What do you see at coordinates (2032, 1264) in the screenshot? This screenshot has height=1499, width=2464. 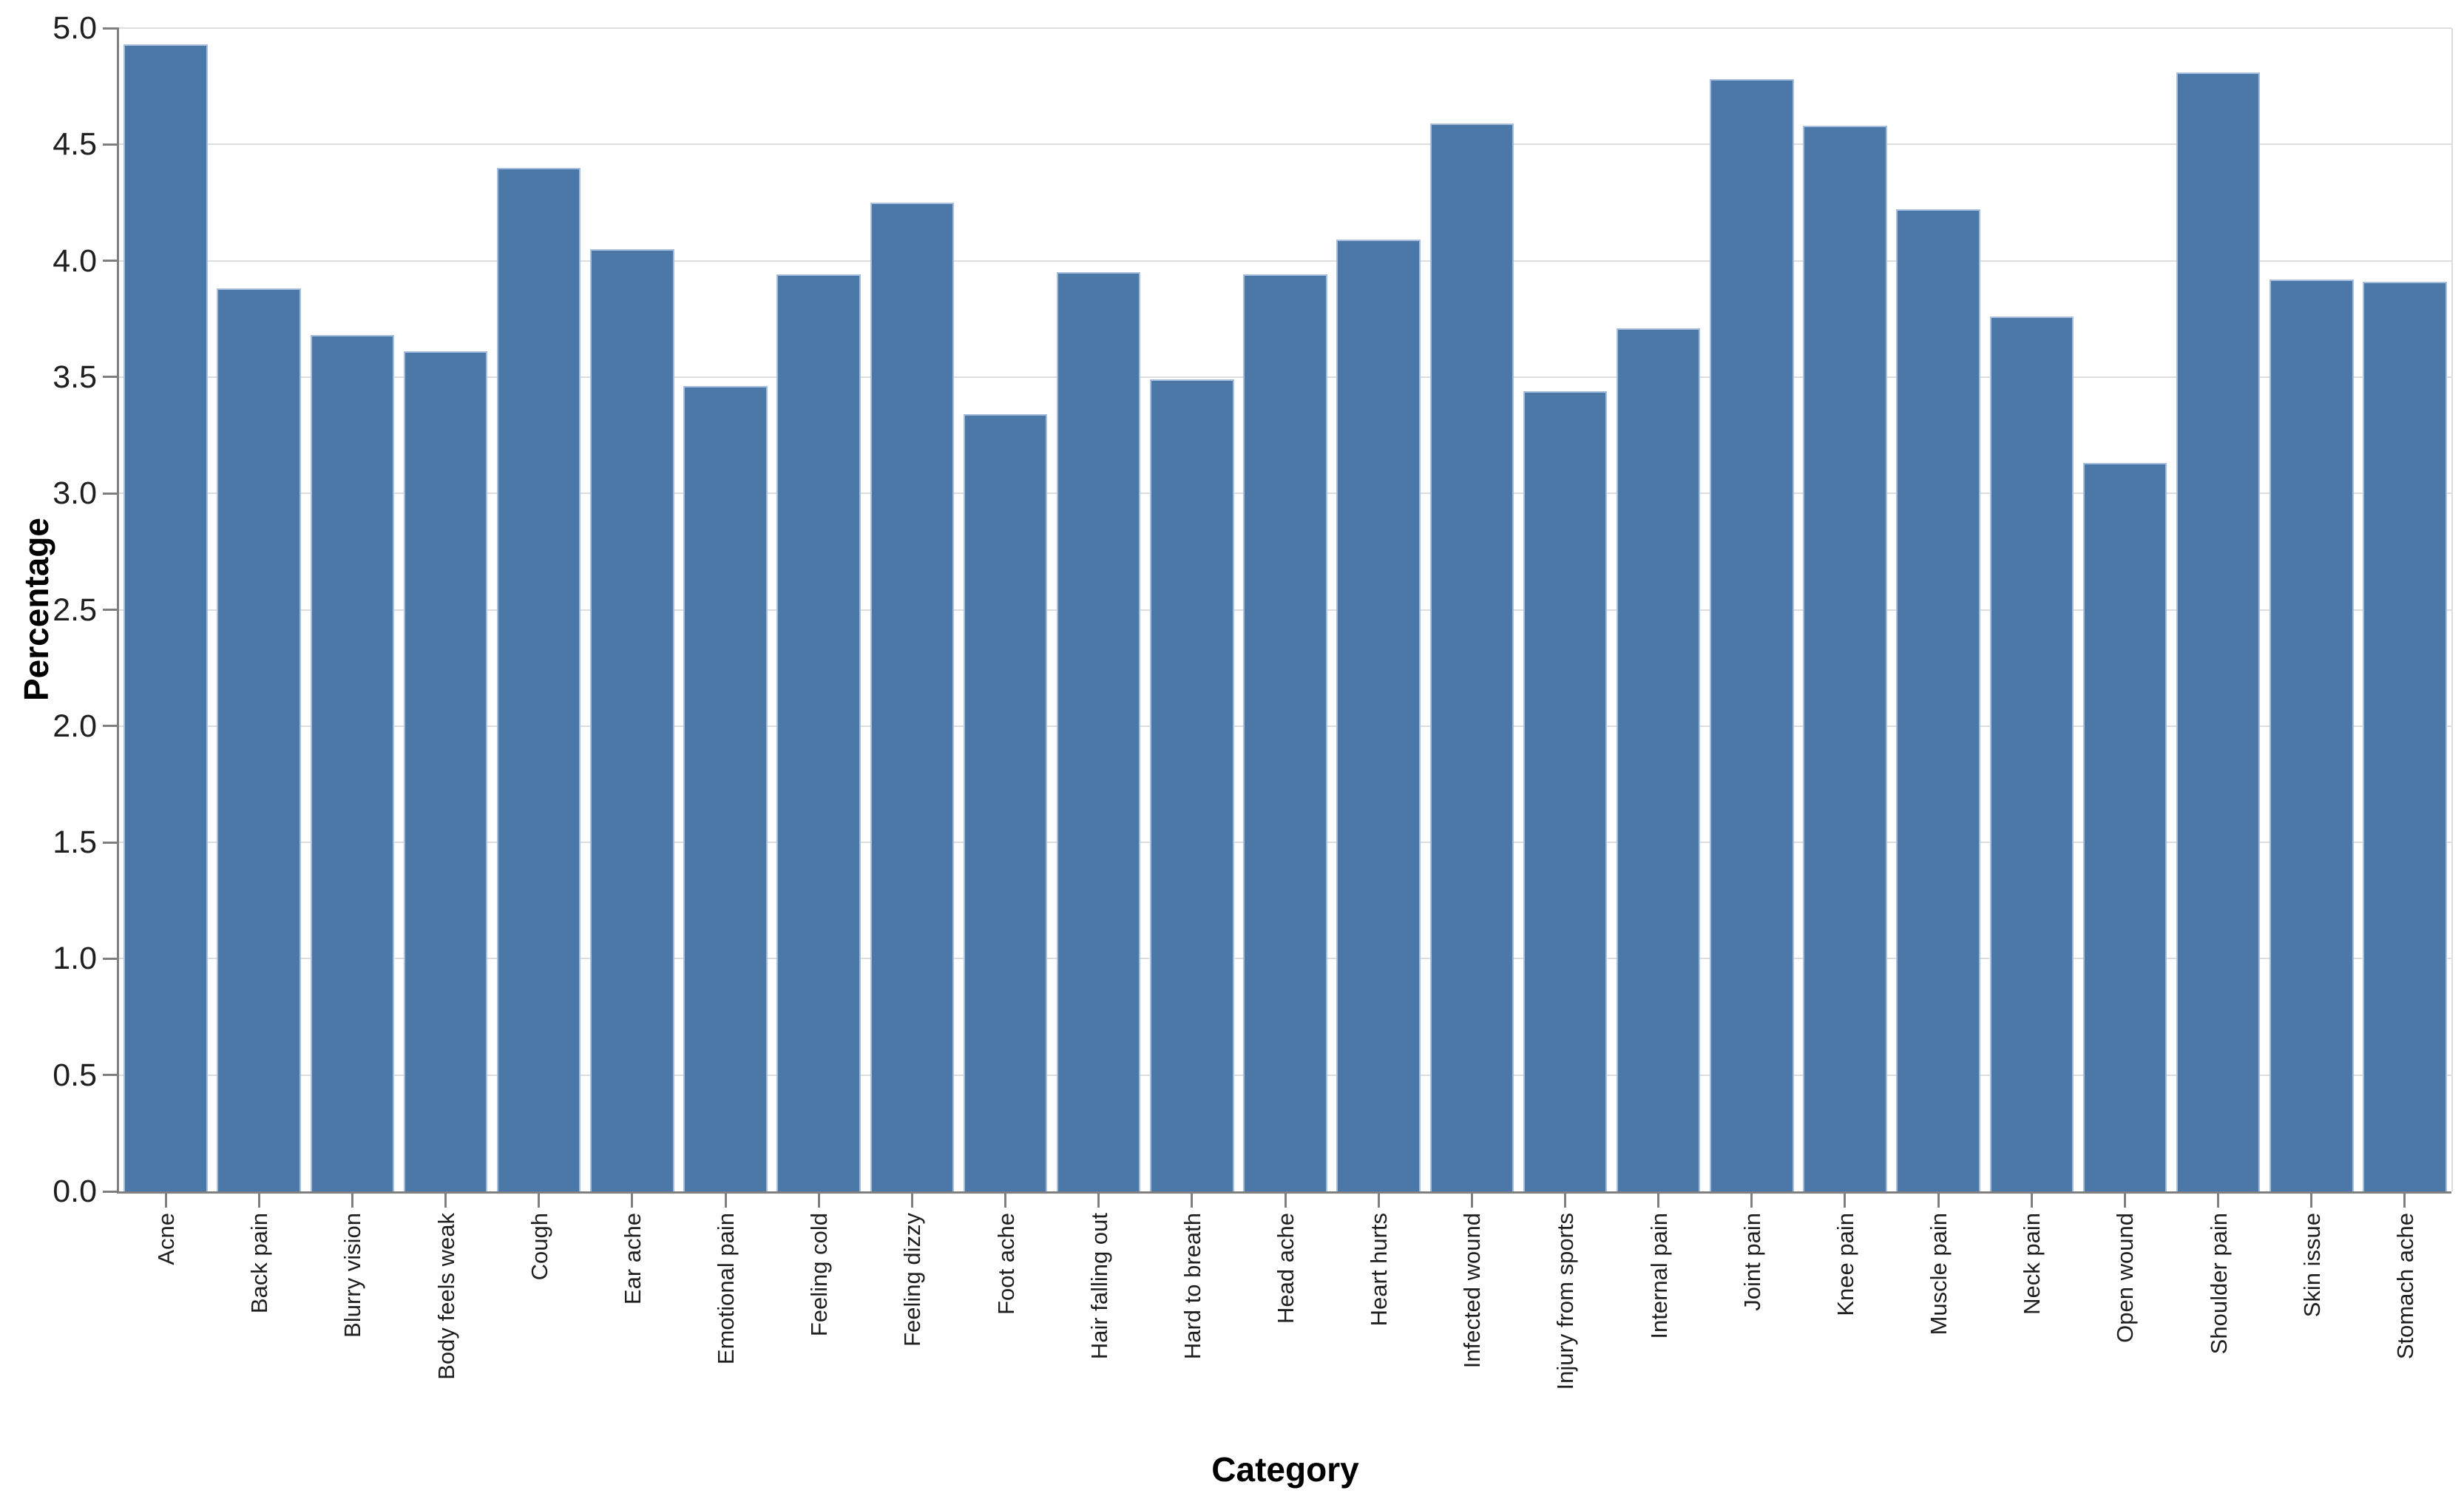 I see `x-tick-label: Neck pain` at bounding box center [2032, 1264].